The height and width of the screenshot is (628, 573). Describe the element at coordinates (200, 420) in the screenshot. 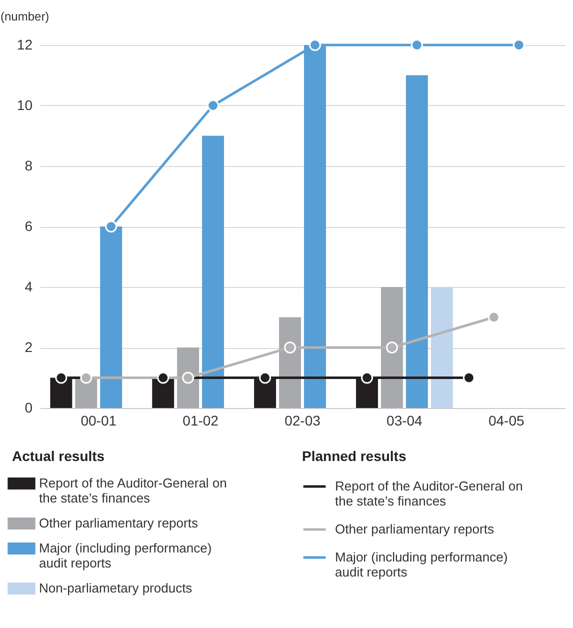

I see `x-tick-label: 01-02` at that location.